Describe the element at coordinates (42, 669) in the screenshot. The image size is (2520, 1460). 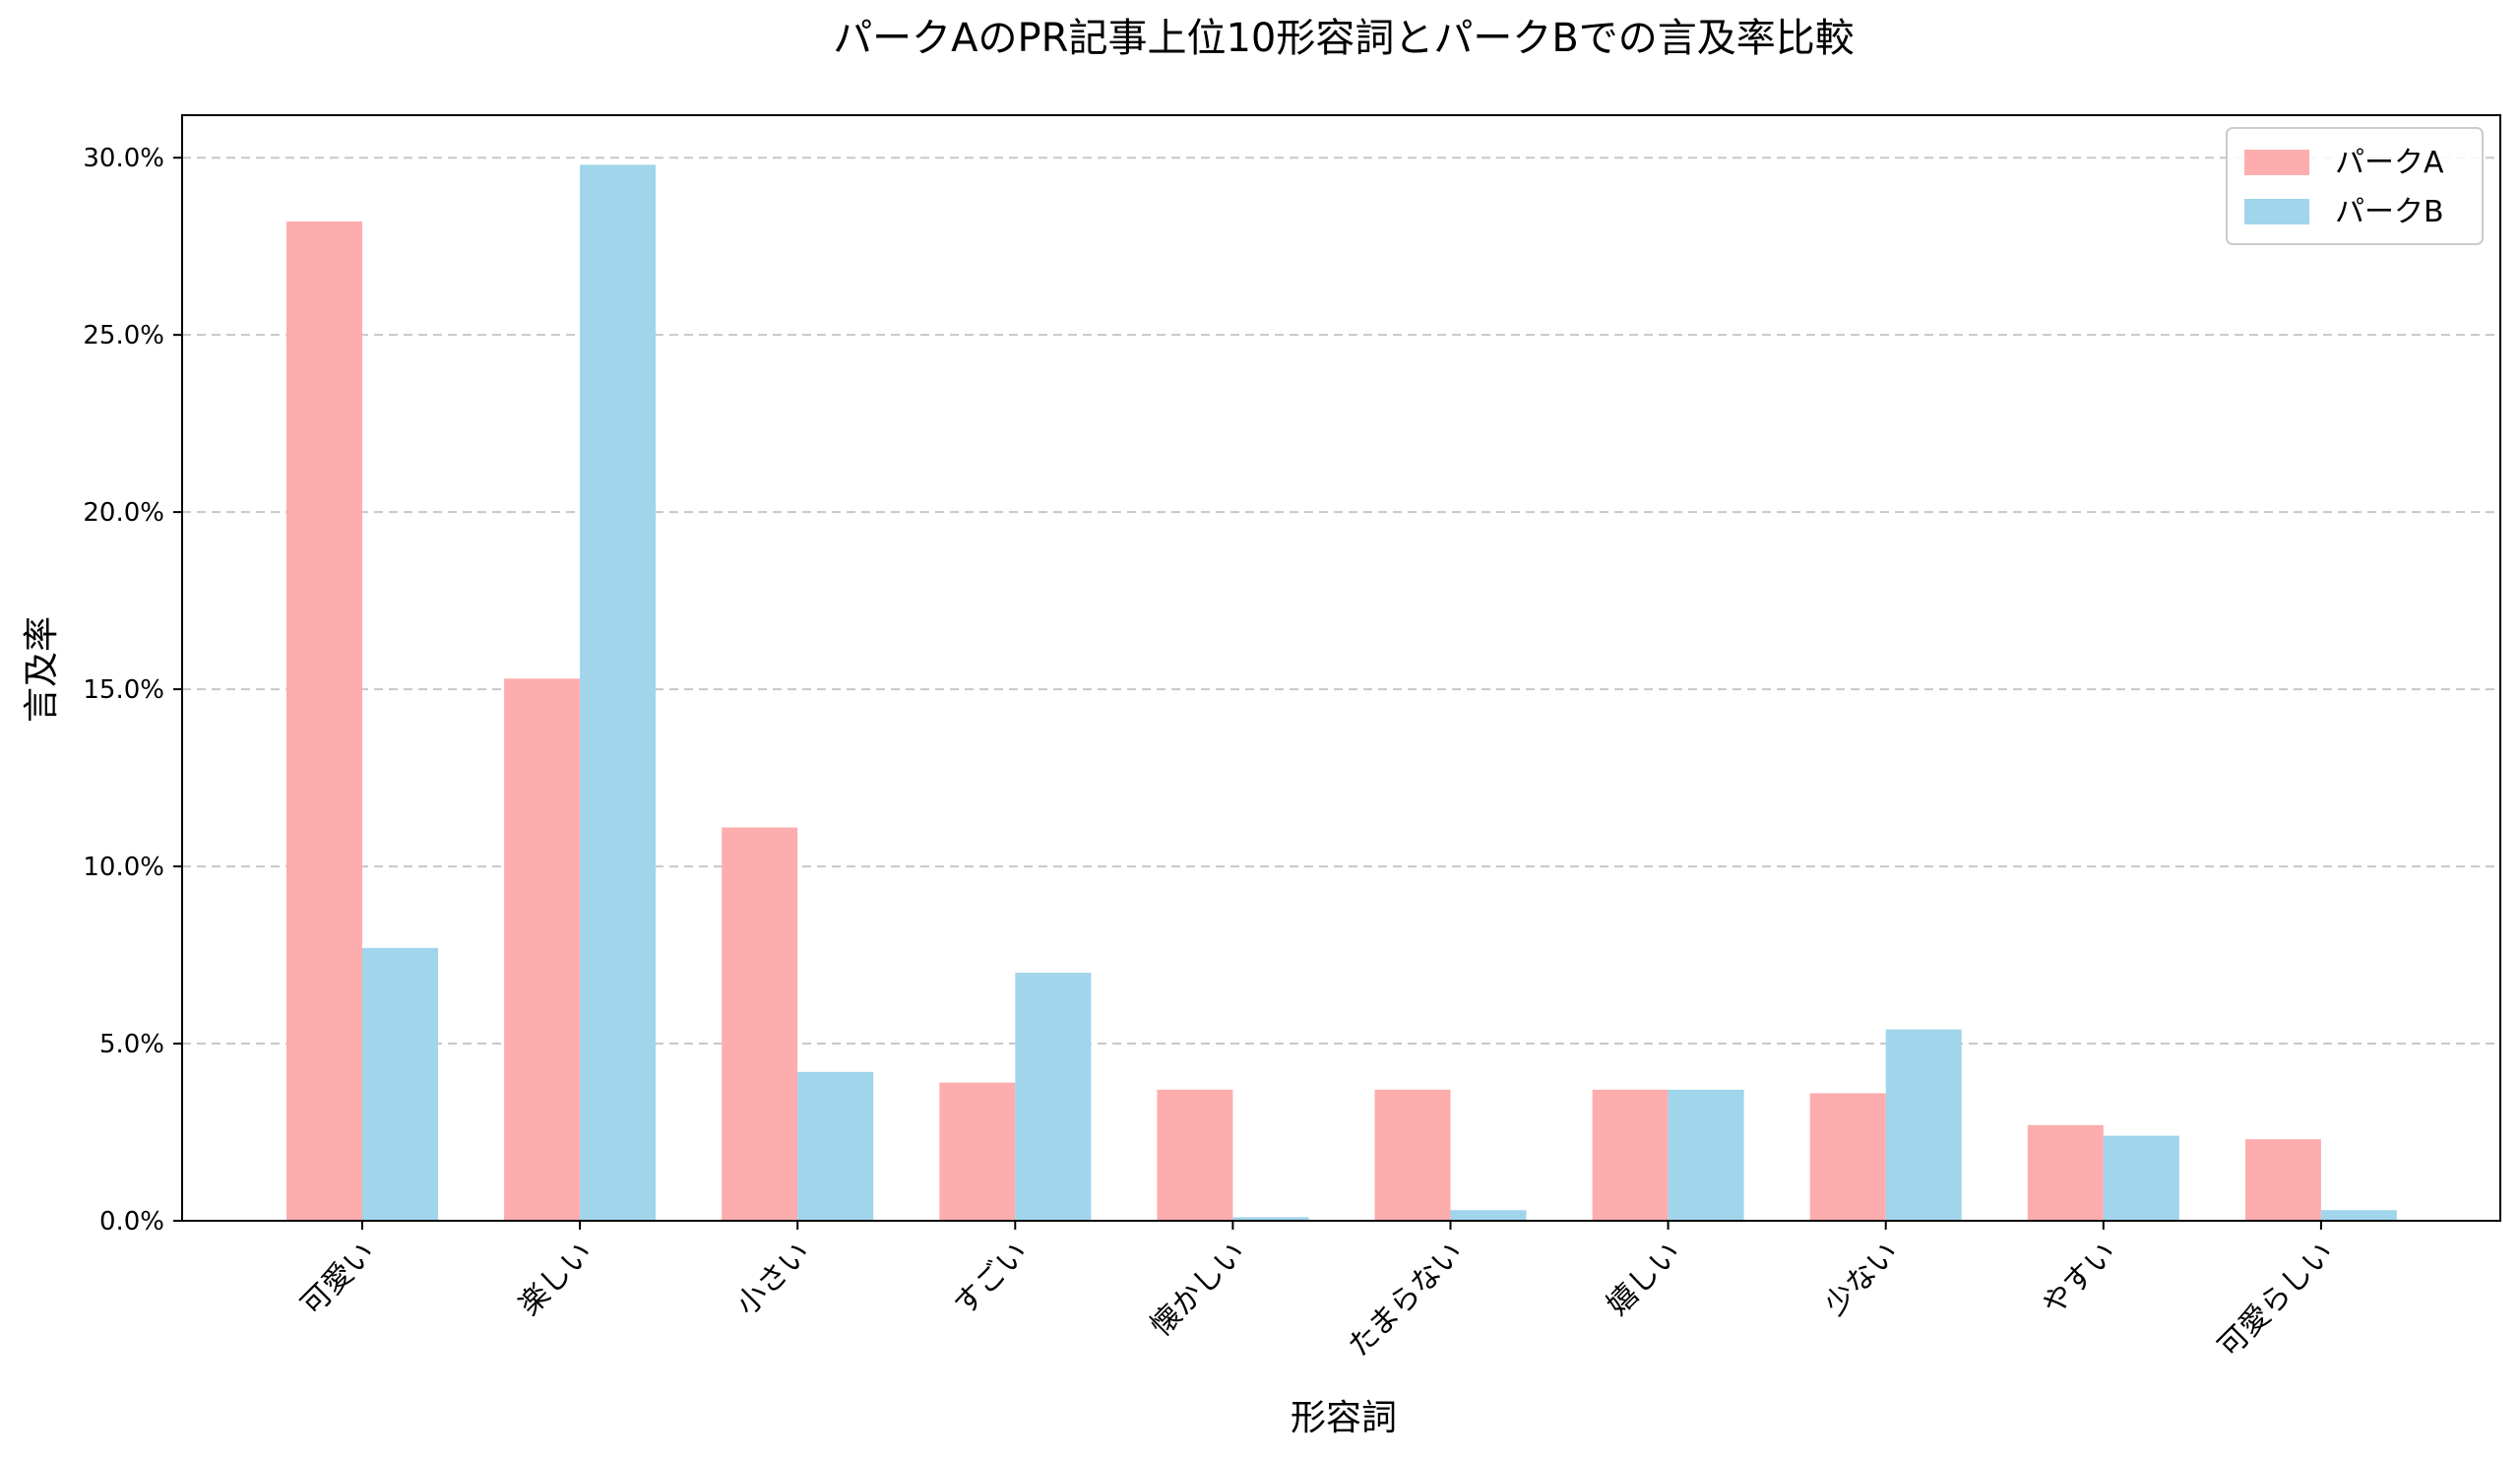
I see `y-axis-label: 言及率` at that location.